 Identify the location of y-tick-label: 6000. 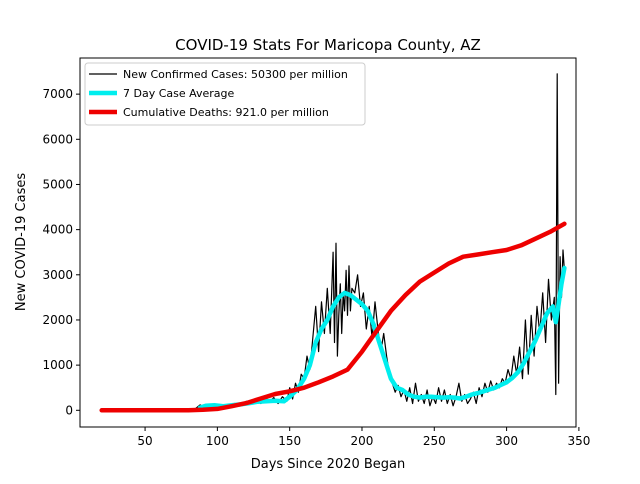
(57, 139).